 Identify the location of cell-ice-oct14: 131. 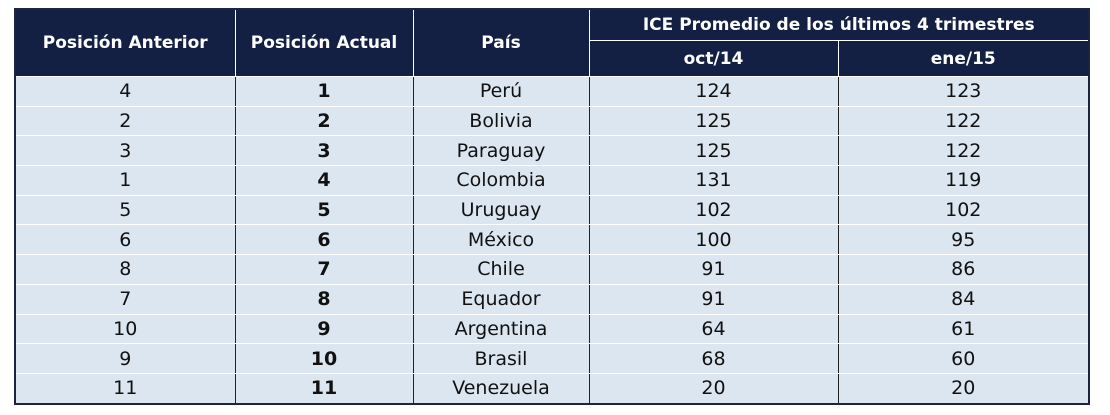
(713, 180).